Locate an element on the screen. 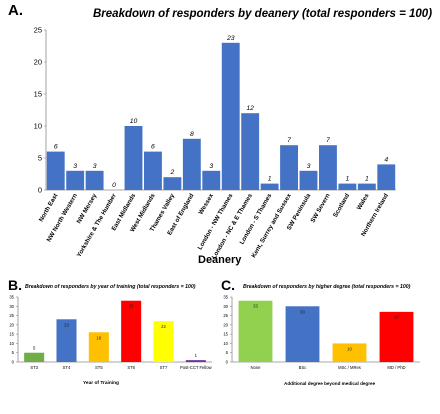  chart-c-y-tick-label: 0 is located at coordinates (227, 361).